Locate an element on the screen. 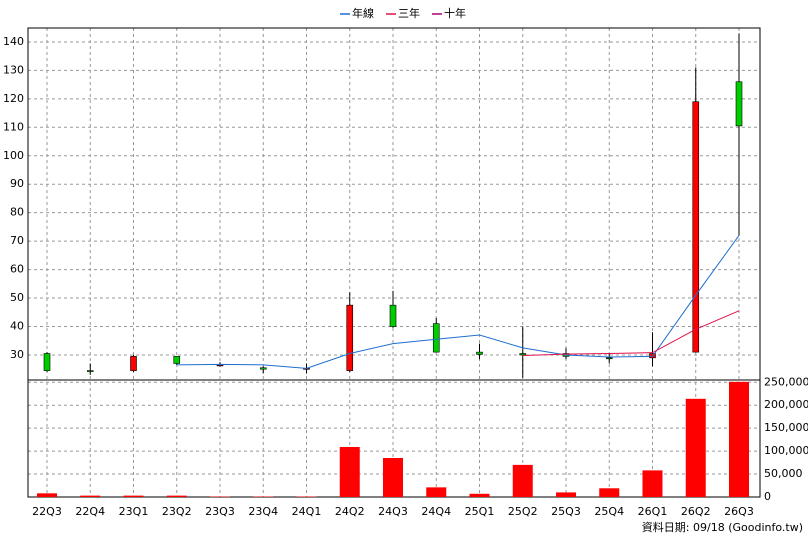  x-tick-label: 23Q3 is located at coordinates (220, 511).